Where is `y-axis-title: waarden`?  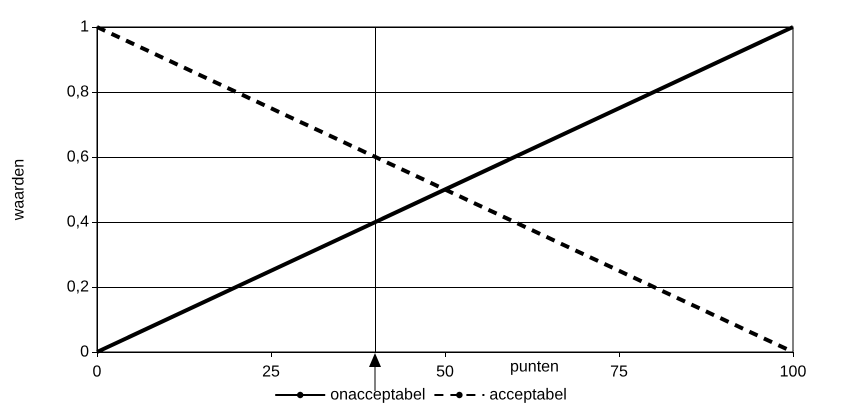 y-axis-title: waarden is located at coordinates (19, 190).